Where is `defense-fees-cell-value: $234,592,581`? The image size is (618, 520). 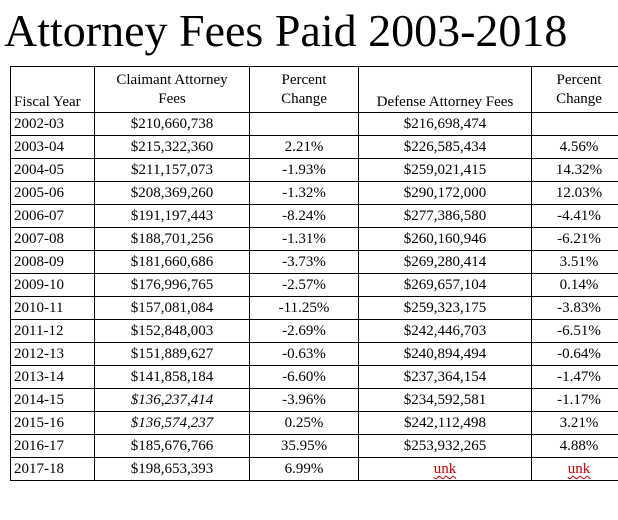
defense-fees-cell-value: $234,592,581 is located at coordinates (445, 400).